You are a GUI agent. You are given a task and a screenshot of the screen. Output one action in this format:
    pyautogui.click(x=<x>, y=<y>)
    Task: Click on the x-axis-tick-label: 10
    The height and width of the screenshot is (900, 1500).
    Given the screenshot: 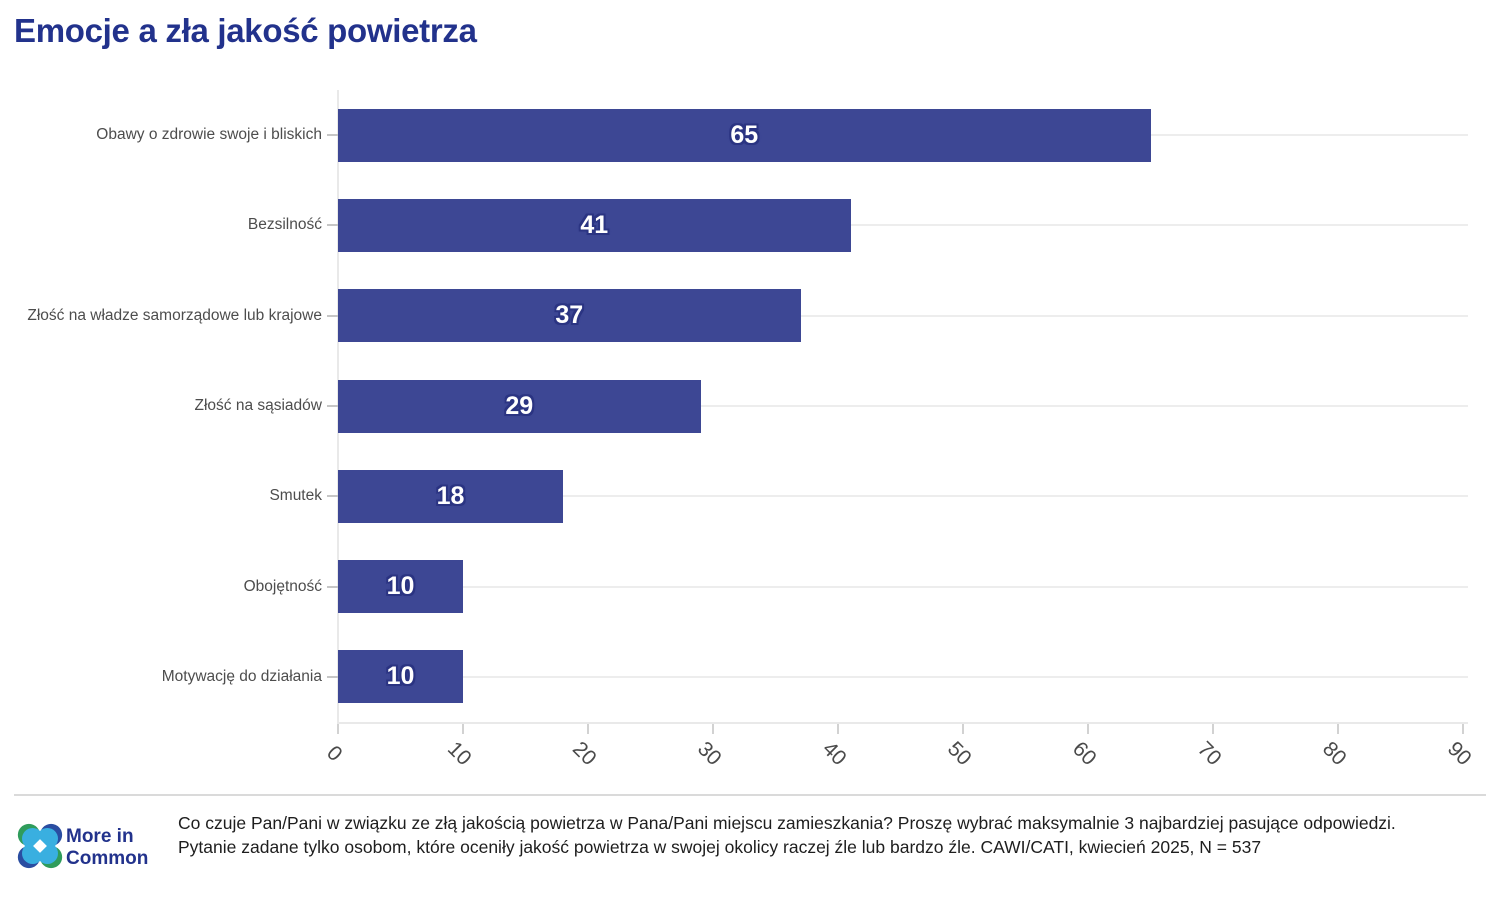 What is the action you would take?
    pyautogui.click(x=459, y=754)
    